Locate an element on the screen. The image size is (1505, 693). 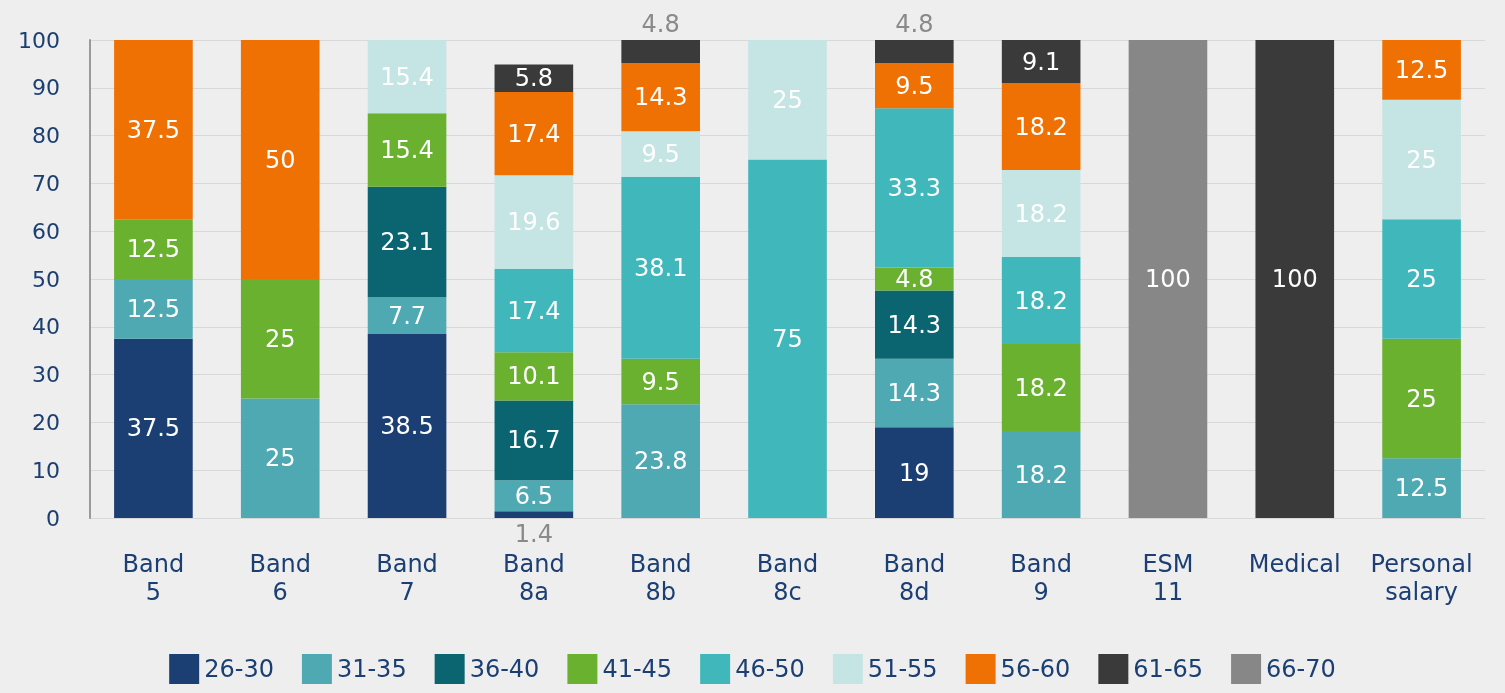
y-tick-label: 50 is located at coordinates (46, 279).